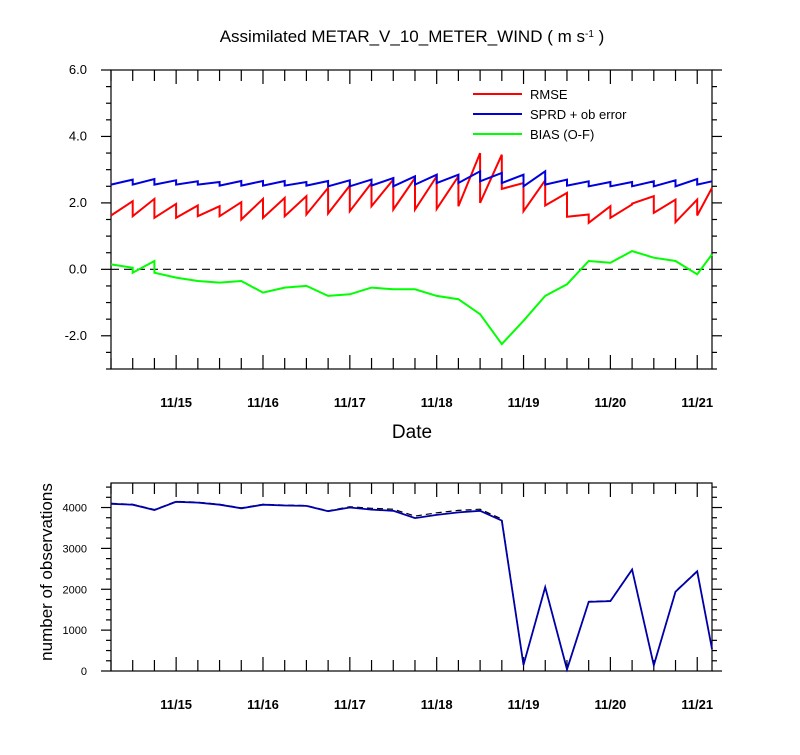  What do you see at coordinates (549, 94) in the screenshot?
I see `legend-label: RMSE` at bounding box center [549, 94].